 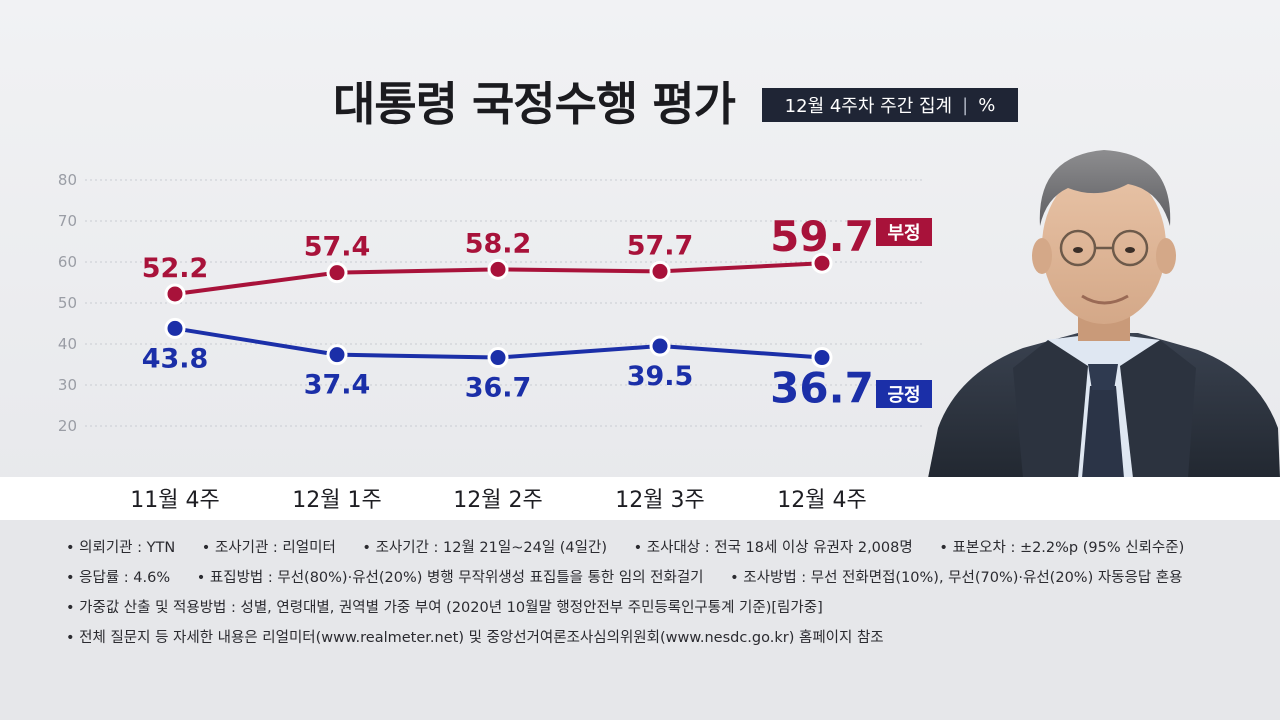 What do you see at coordinates (67, 426) in the screenshot?
I see `y-tick-label: 20` at bounding box center [67, 426].